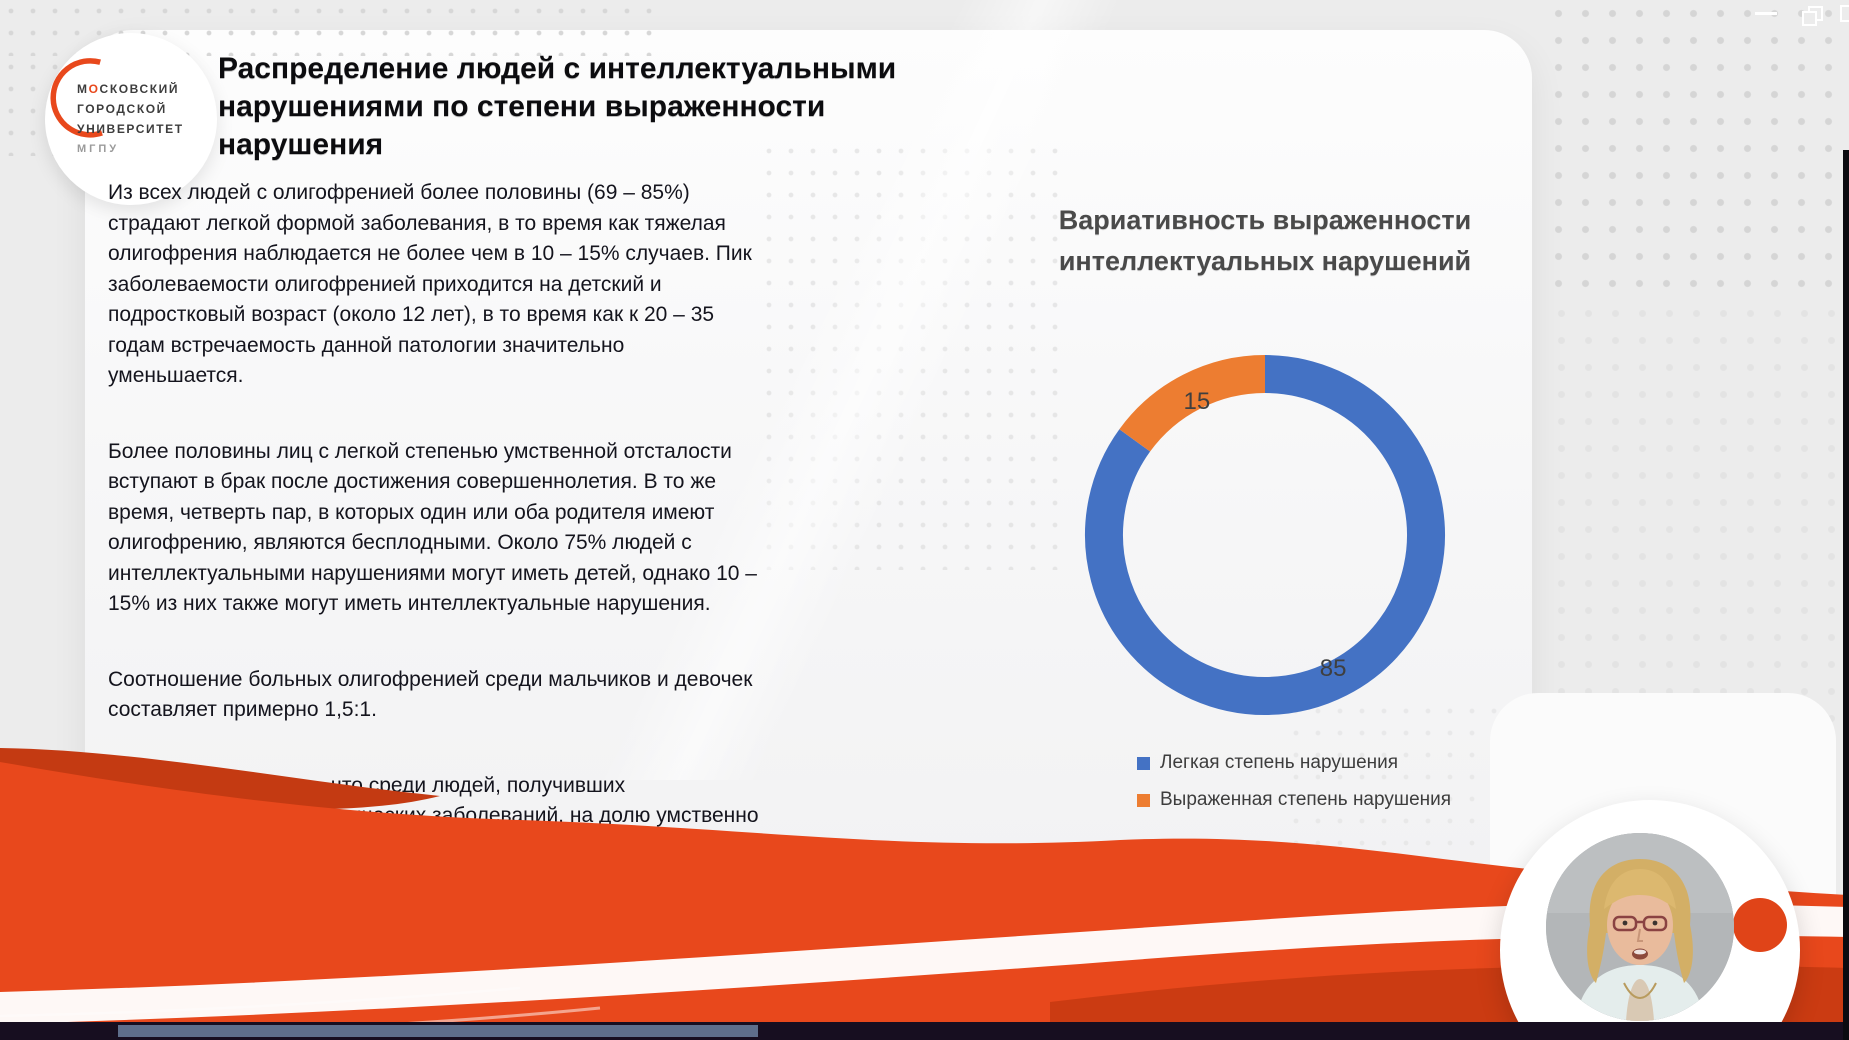 This screenshot has width=1849, height=1040. Describe the element at coordinates (301, 144) in the screenshot. I see `slide-title-line-3: нарушения` at that location.